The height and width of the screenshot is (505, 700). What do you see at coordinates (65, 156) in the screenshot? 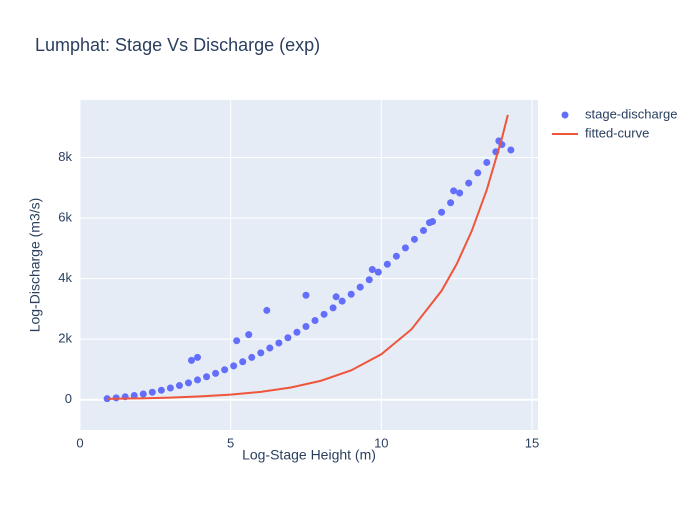
I see `y-tick-label: 8k` at bounding box center [65, 156].